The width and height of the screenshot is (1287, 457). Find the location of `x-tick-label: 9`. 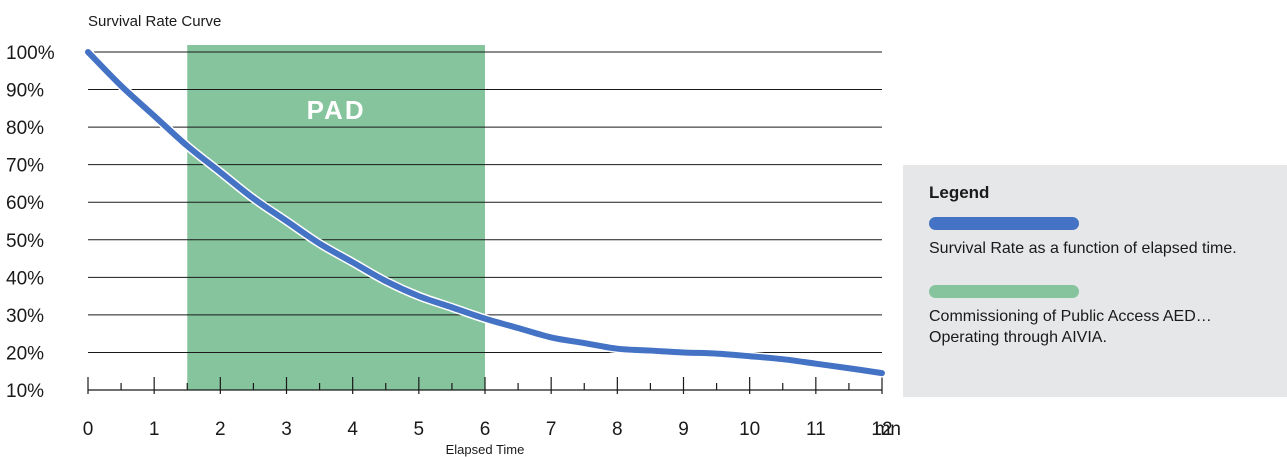

x-tick-label: 9 is located at coordinates (683, 429).